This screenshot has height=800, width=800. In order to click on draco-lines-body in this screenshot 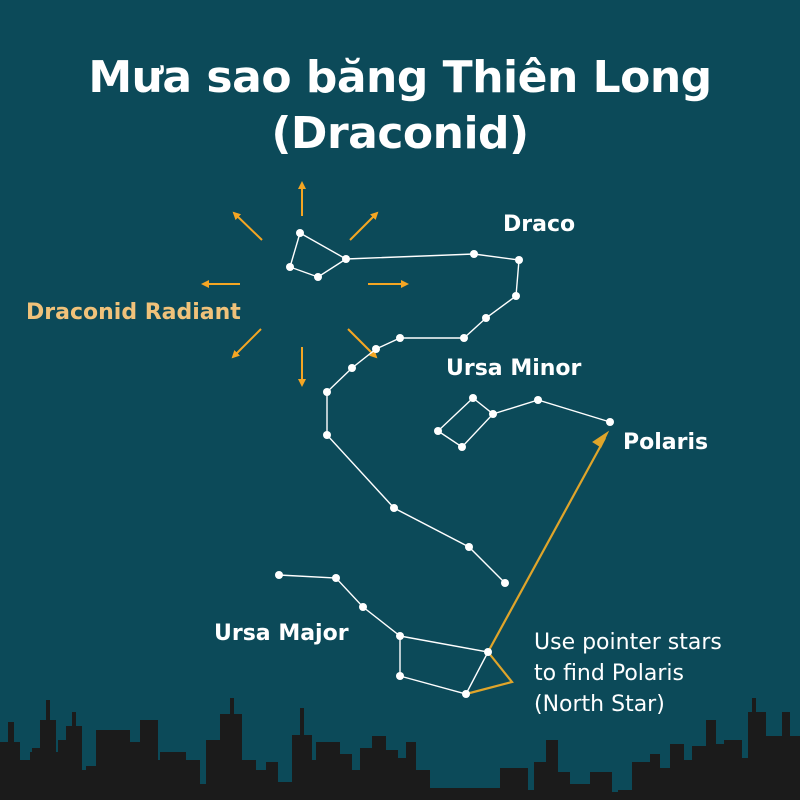, I will do `click(423, 418)`.